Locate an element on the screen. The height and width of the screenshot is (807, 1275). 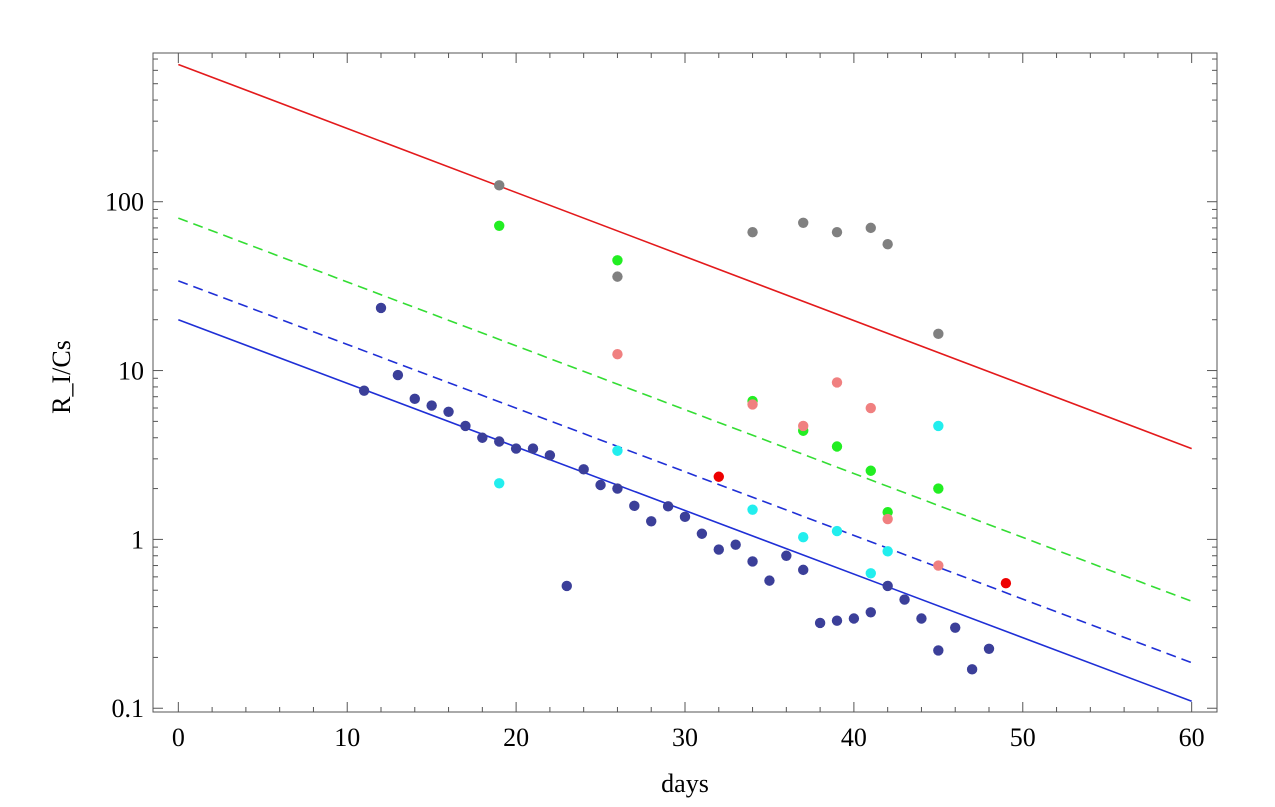
x-tick-label: 30 is located at coordinates (685, 737).